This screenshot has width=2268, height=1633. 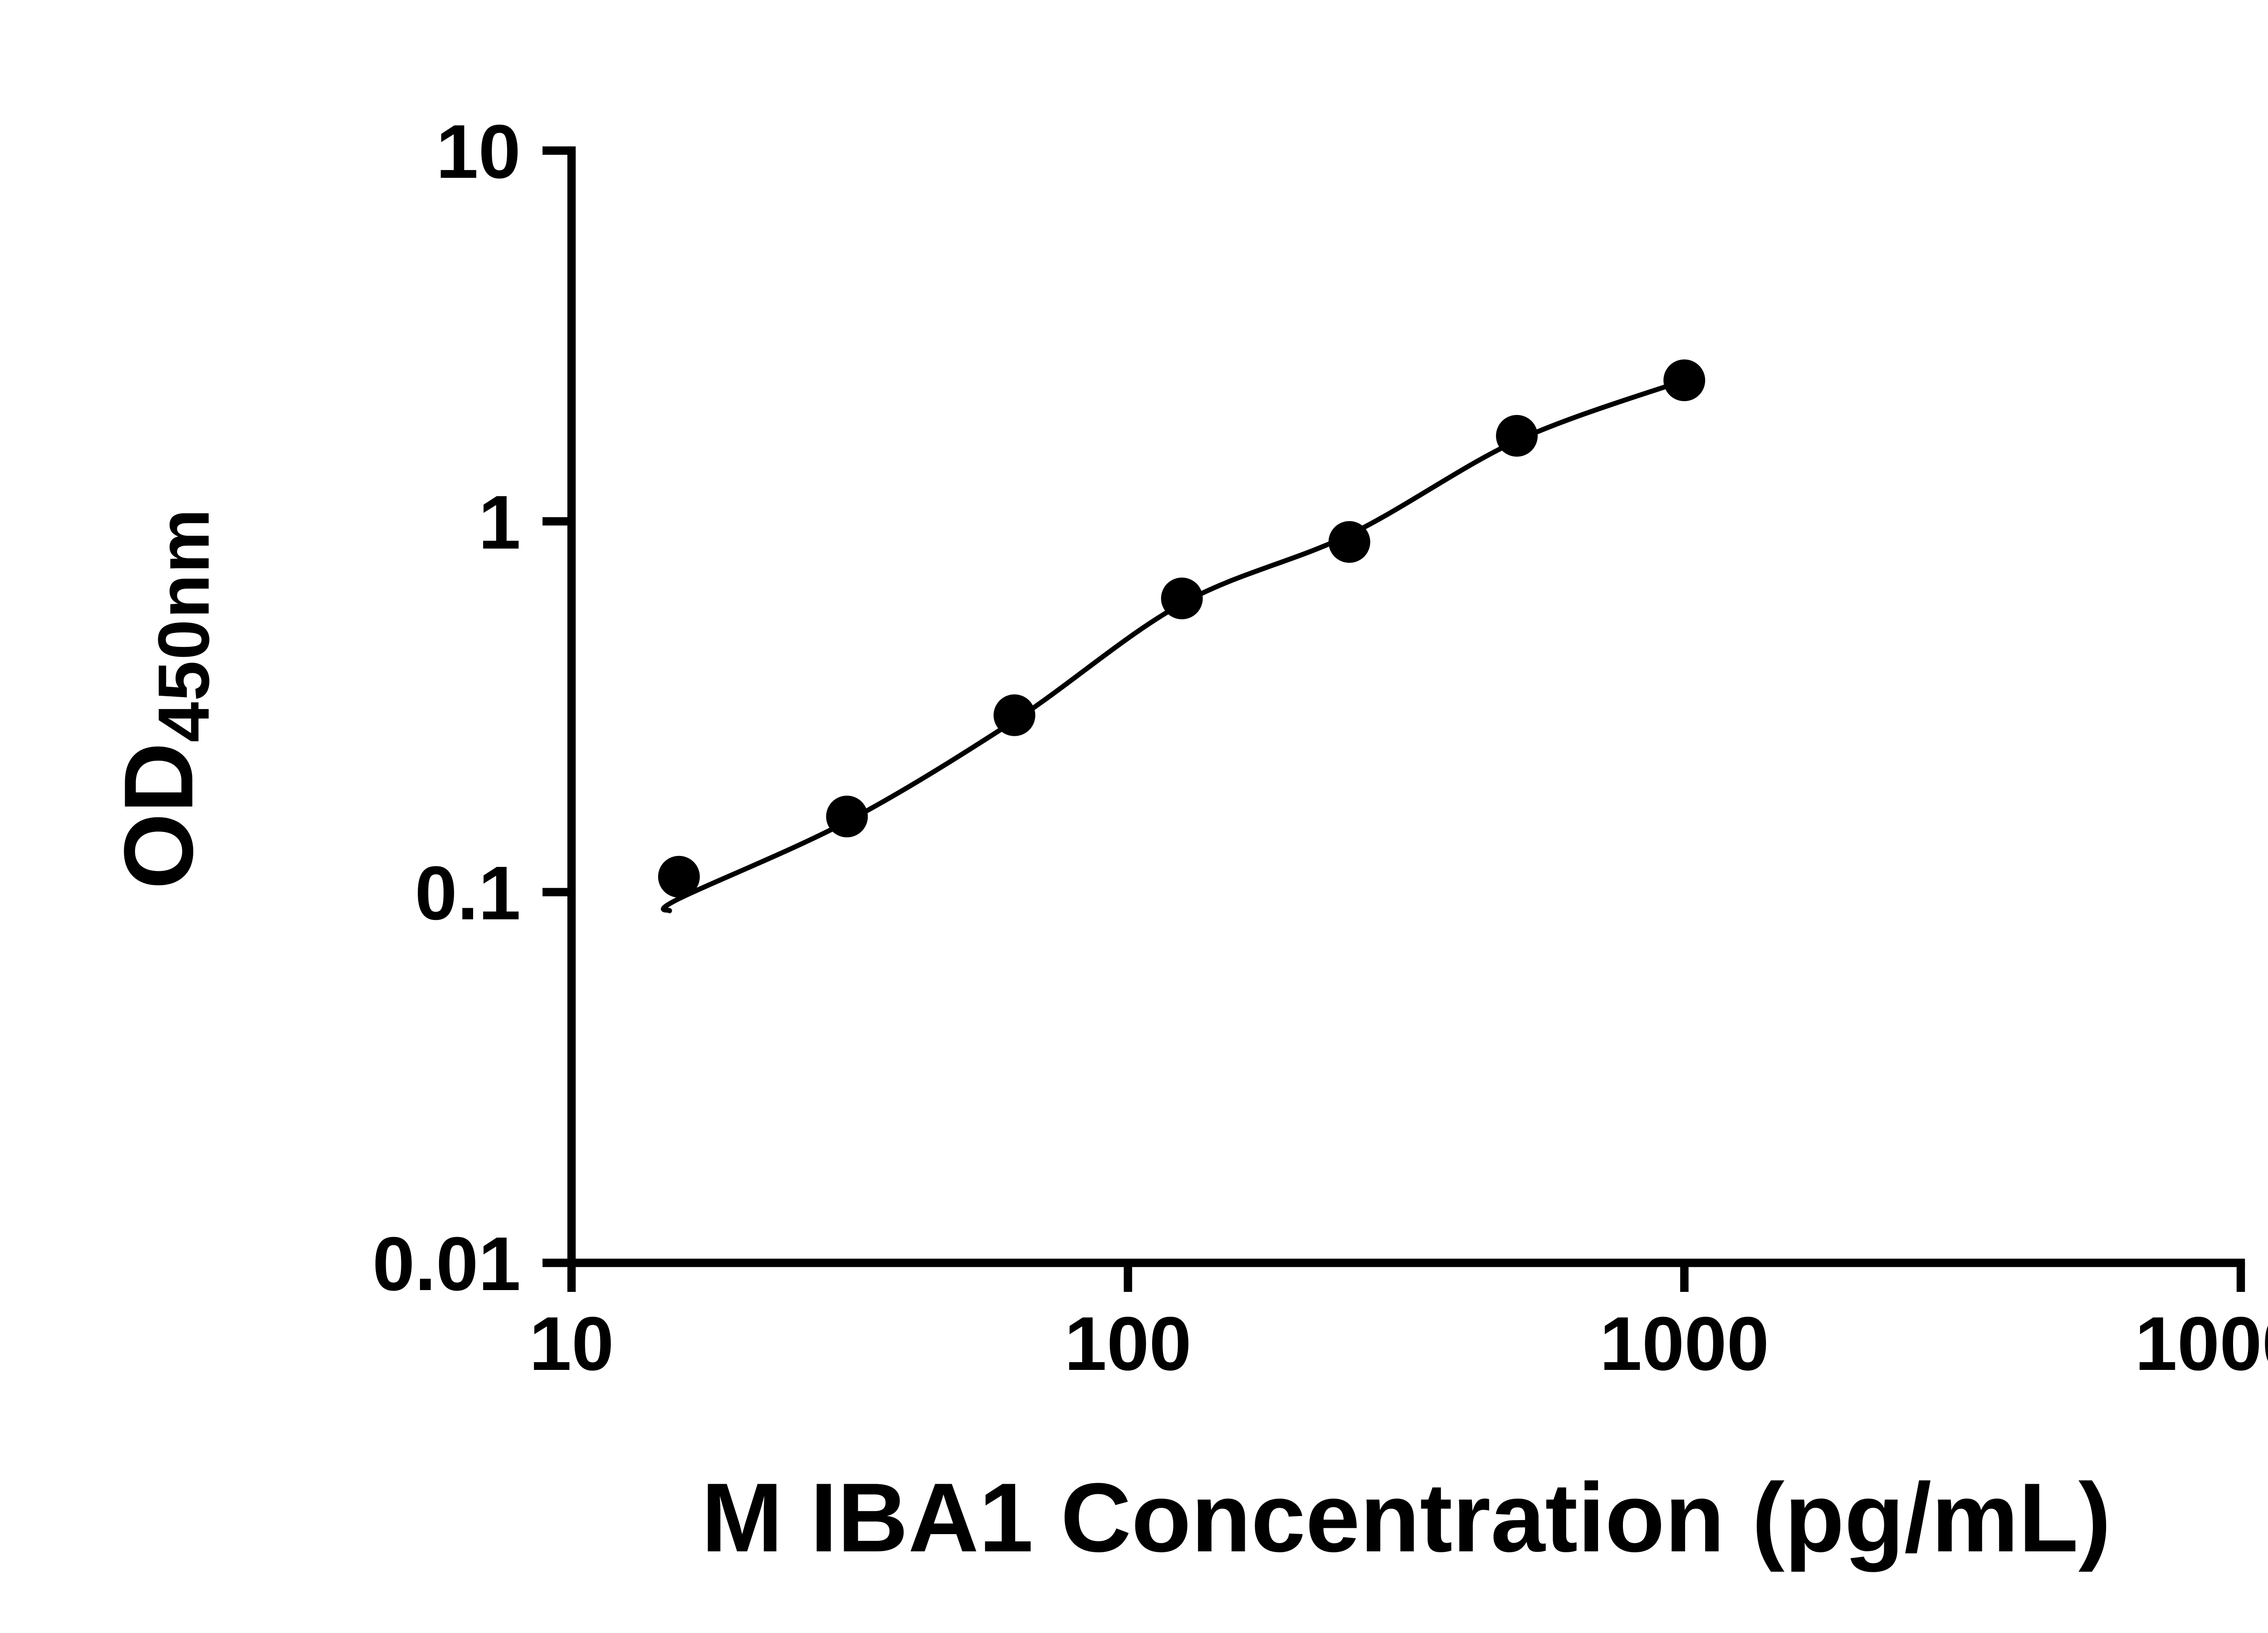 What do you see at coordinates (500, 522) in the screenshot?
I see `y-tick-label: 1` at bounding box center [500, 522].